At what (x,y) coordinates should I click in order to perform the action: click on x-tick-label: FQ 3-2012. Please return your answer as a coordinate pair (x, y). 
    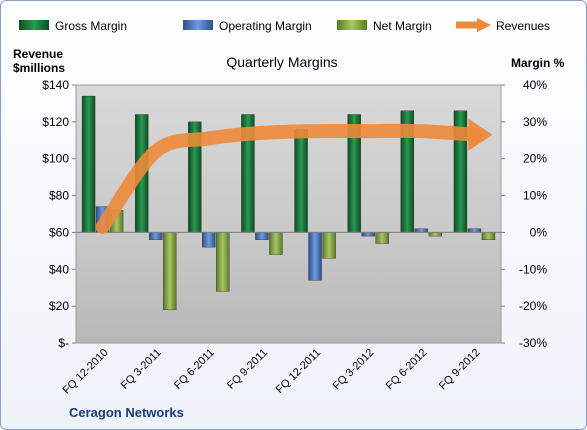
    Looking at the image, I should click on (354, 370).